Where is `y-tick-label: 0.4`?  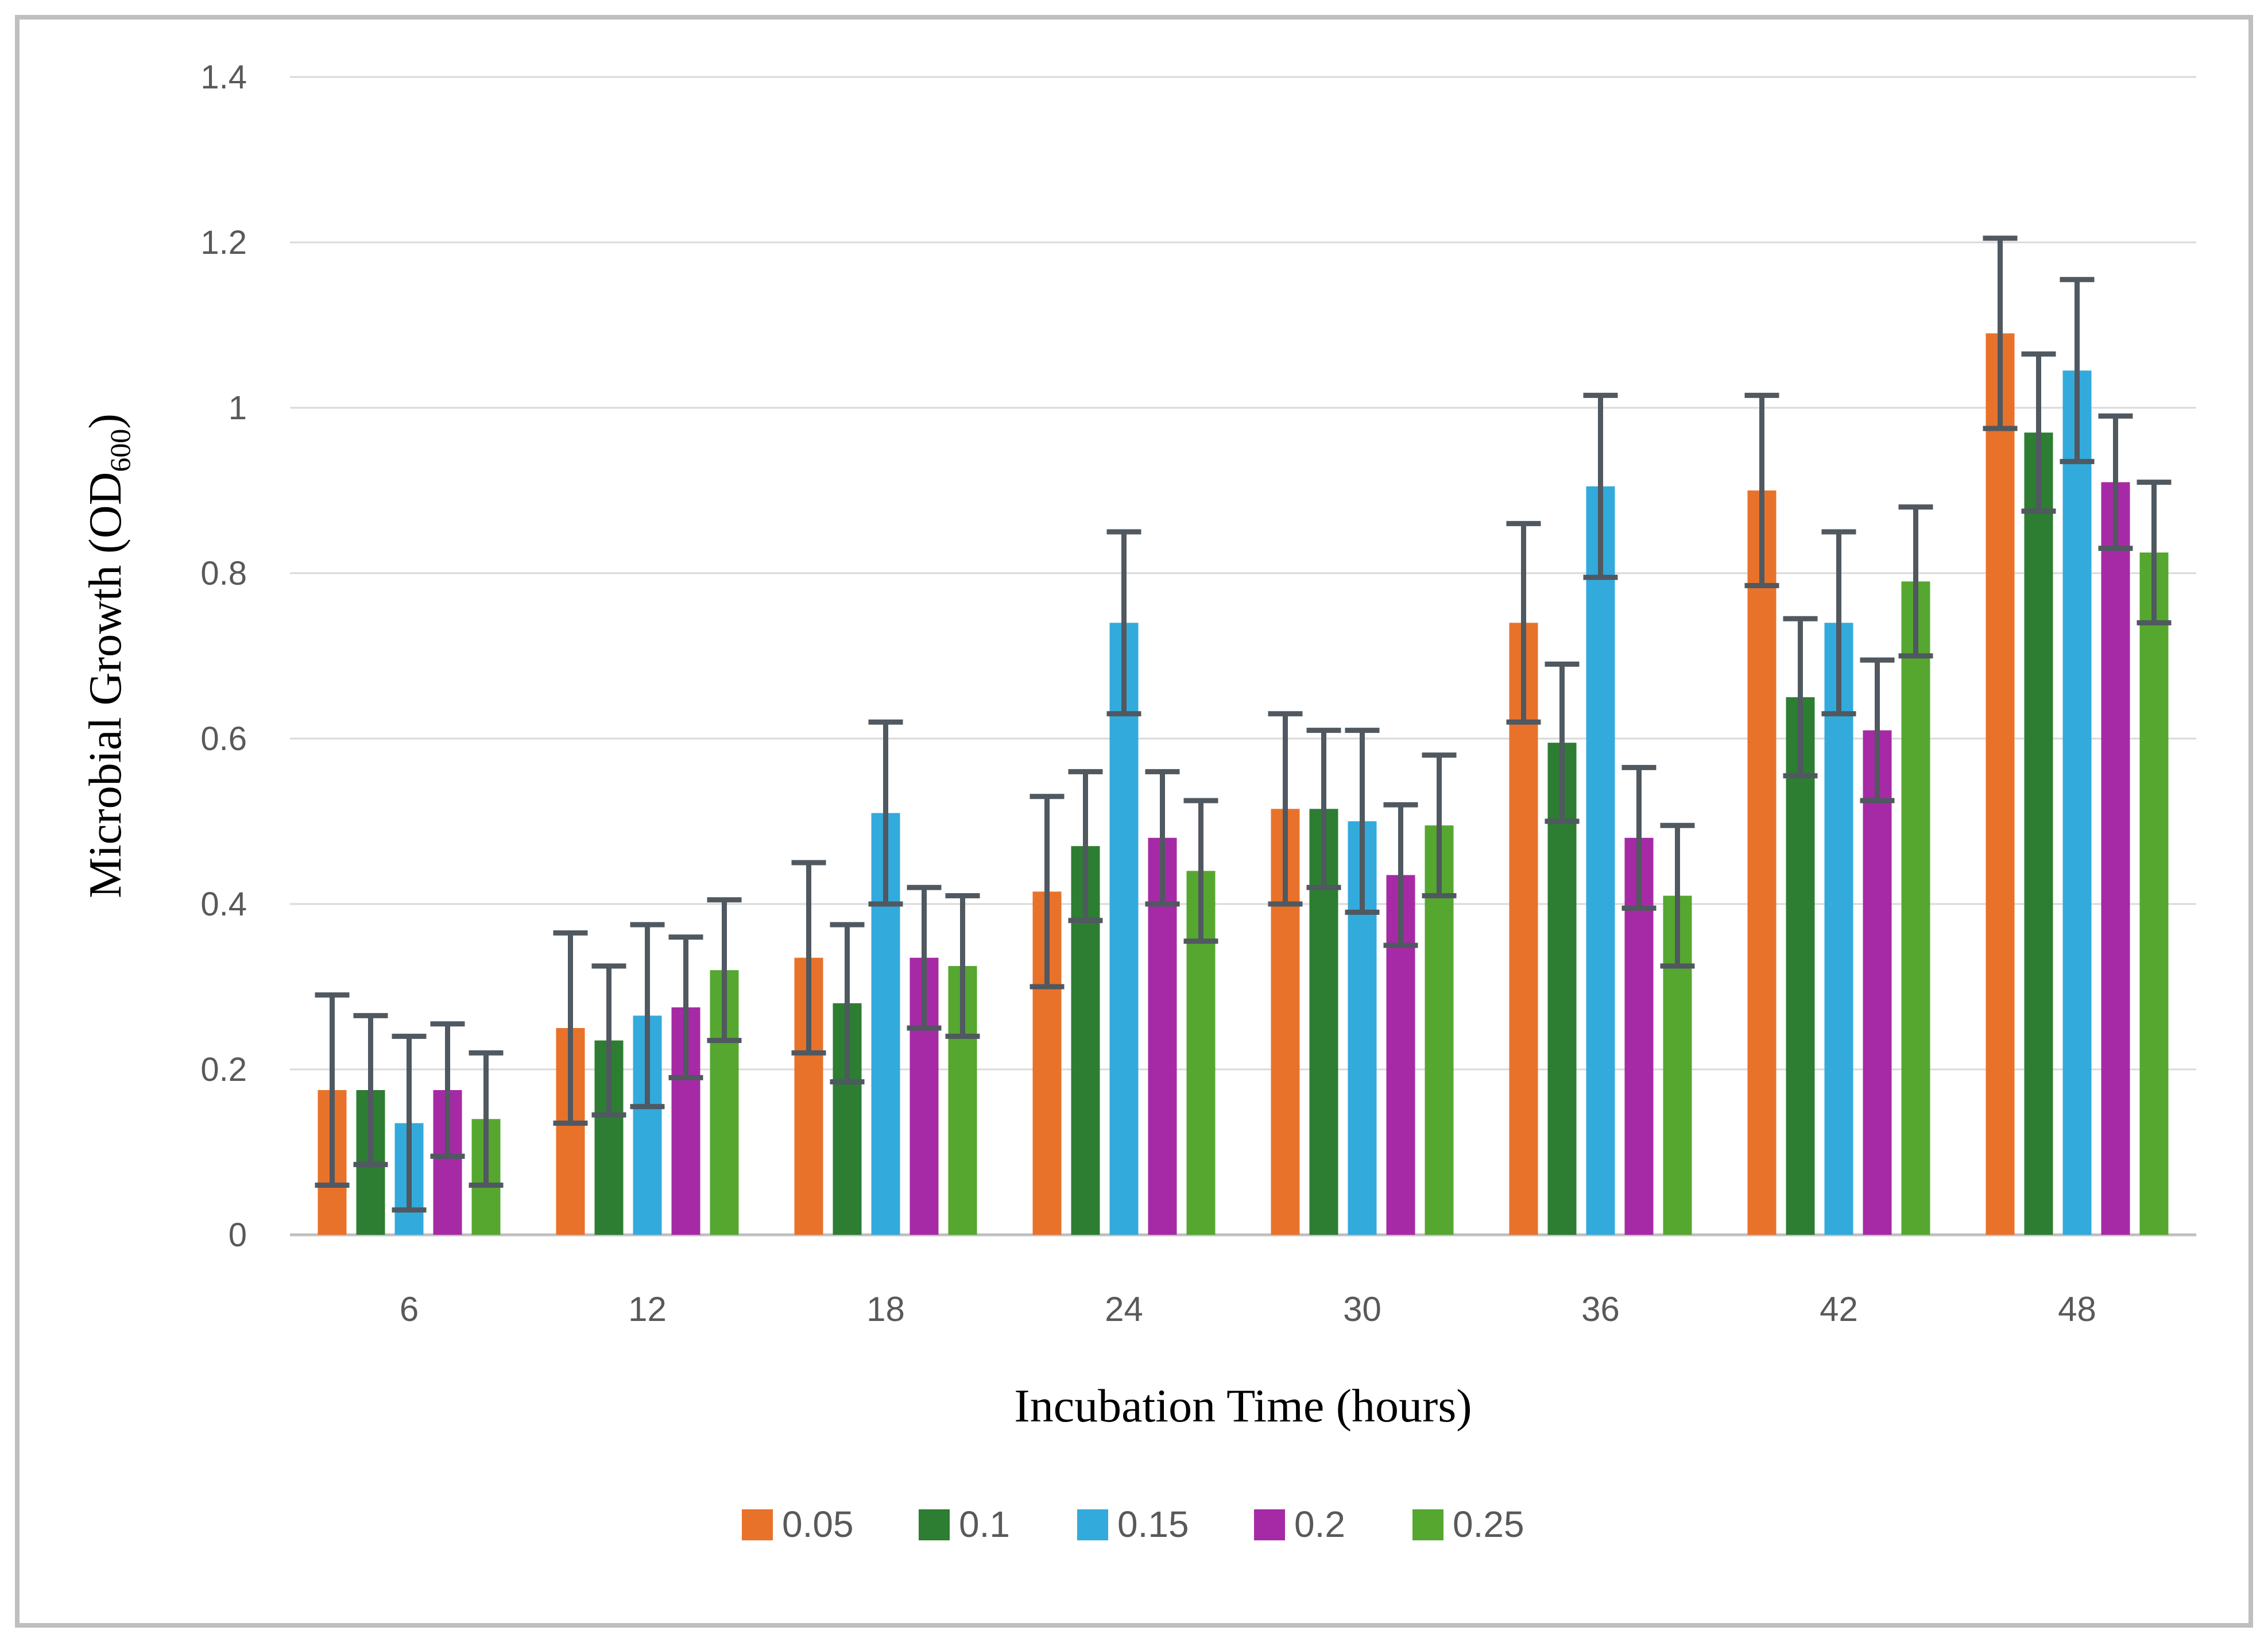 y-tick-label: 0.4 is located at coordinates (223, 904).